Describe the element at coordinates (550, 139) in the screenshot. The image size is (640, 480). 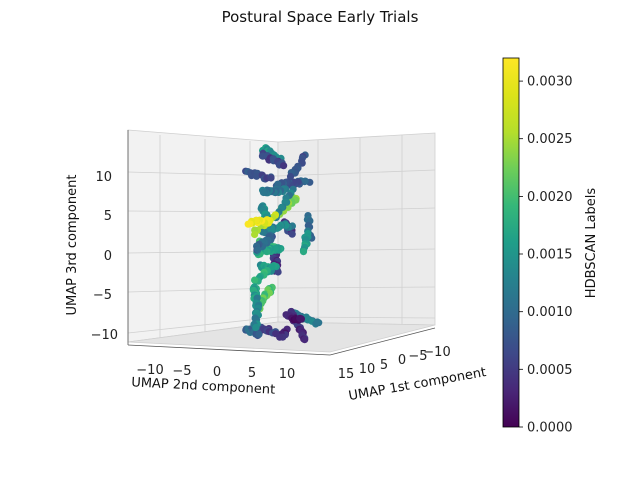
I see `colorbar-tick-label: 0.0025` at that location.